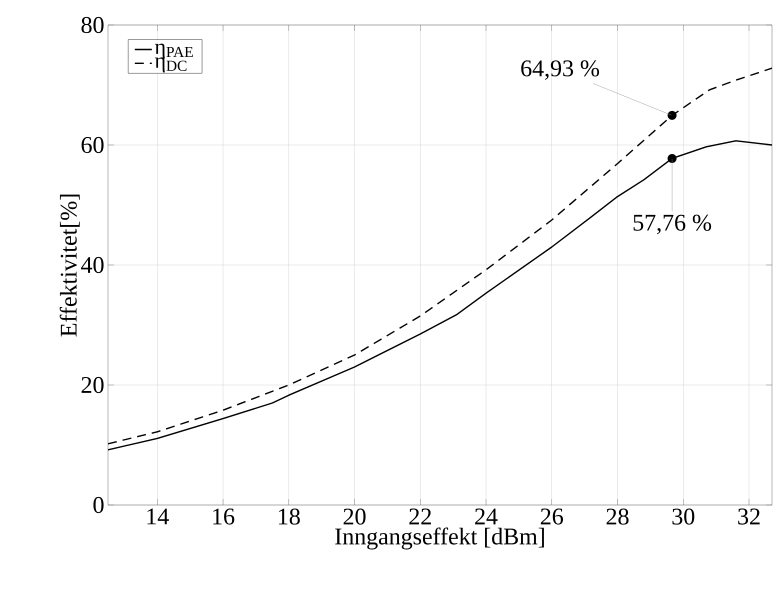  I want to click on x-tick-label: 26, so click(552, 516).